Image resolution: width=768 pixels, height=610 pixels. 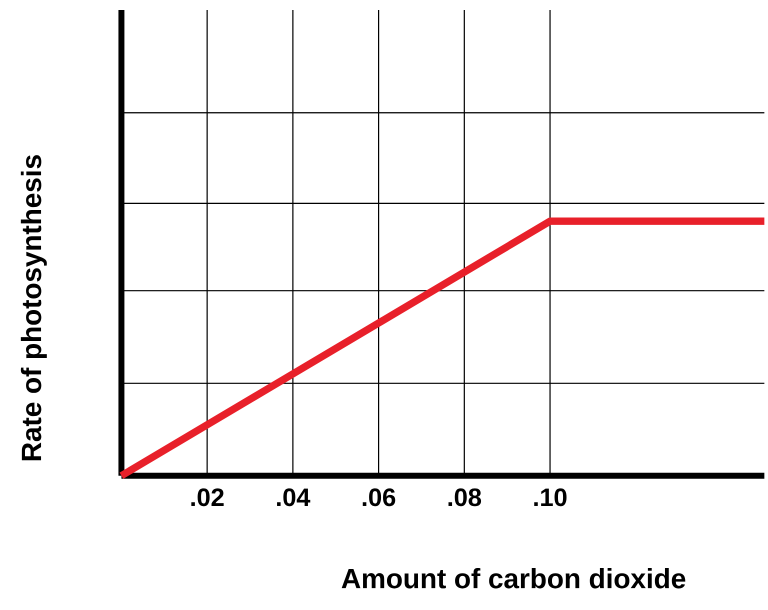 What do you see at coordinates (33, 307) in the screenshot?
I see `y-axis-title: Rate of photosynthesis` at bounding box center [33, 307].